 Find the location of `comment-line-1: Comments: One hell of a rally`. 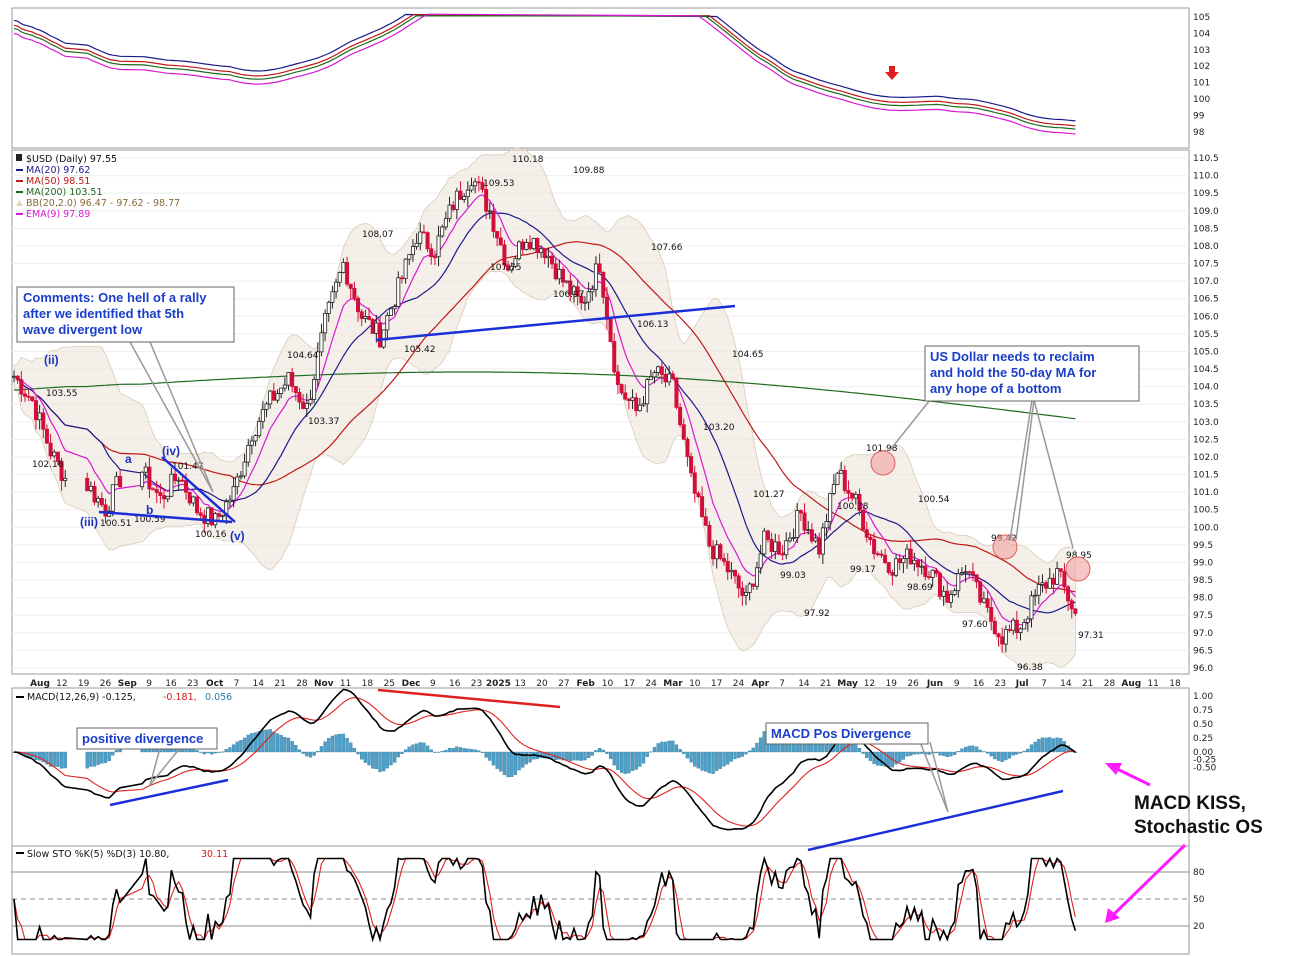

comment-line-1: Comments: One hell of a rally is located at coordinates (115, 297).